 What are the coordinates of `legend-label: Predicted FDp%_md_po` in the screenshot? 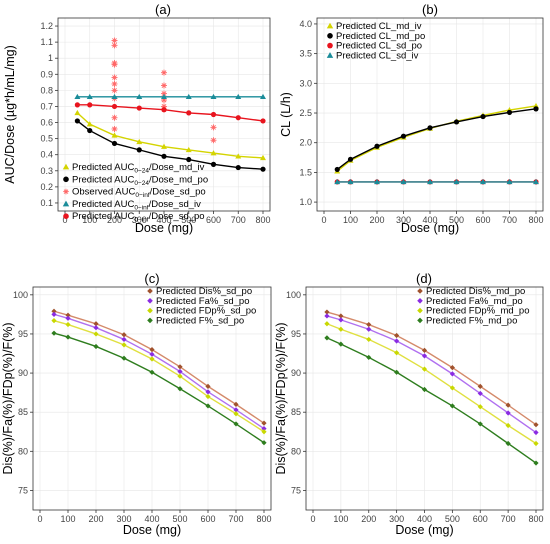 It's located at (478, 311).